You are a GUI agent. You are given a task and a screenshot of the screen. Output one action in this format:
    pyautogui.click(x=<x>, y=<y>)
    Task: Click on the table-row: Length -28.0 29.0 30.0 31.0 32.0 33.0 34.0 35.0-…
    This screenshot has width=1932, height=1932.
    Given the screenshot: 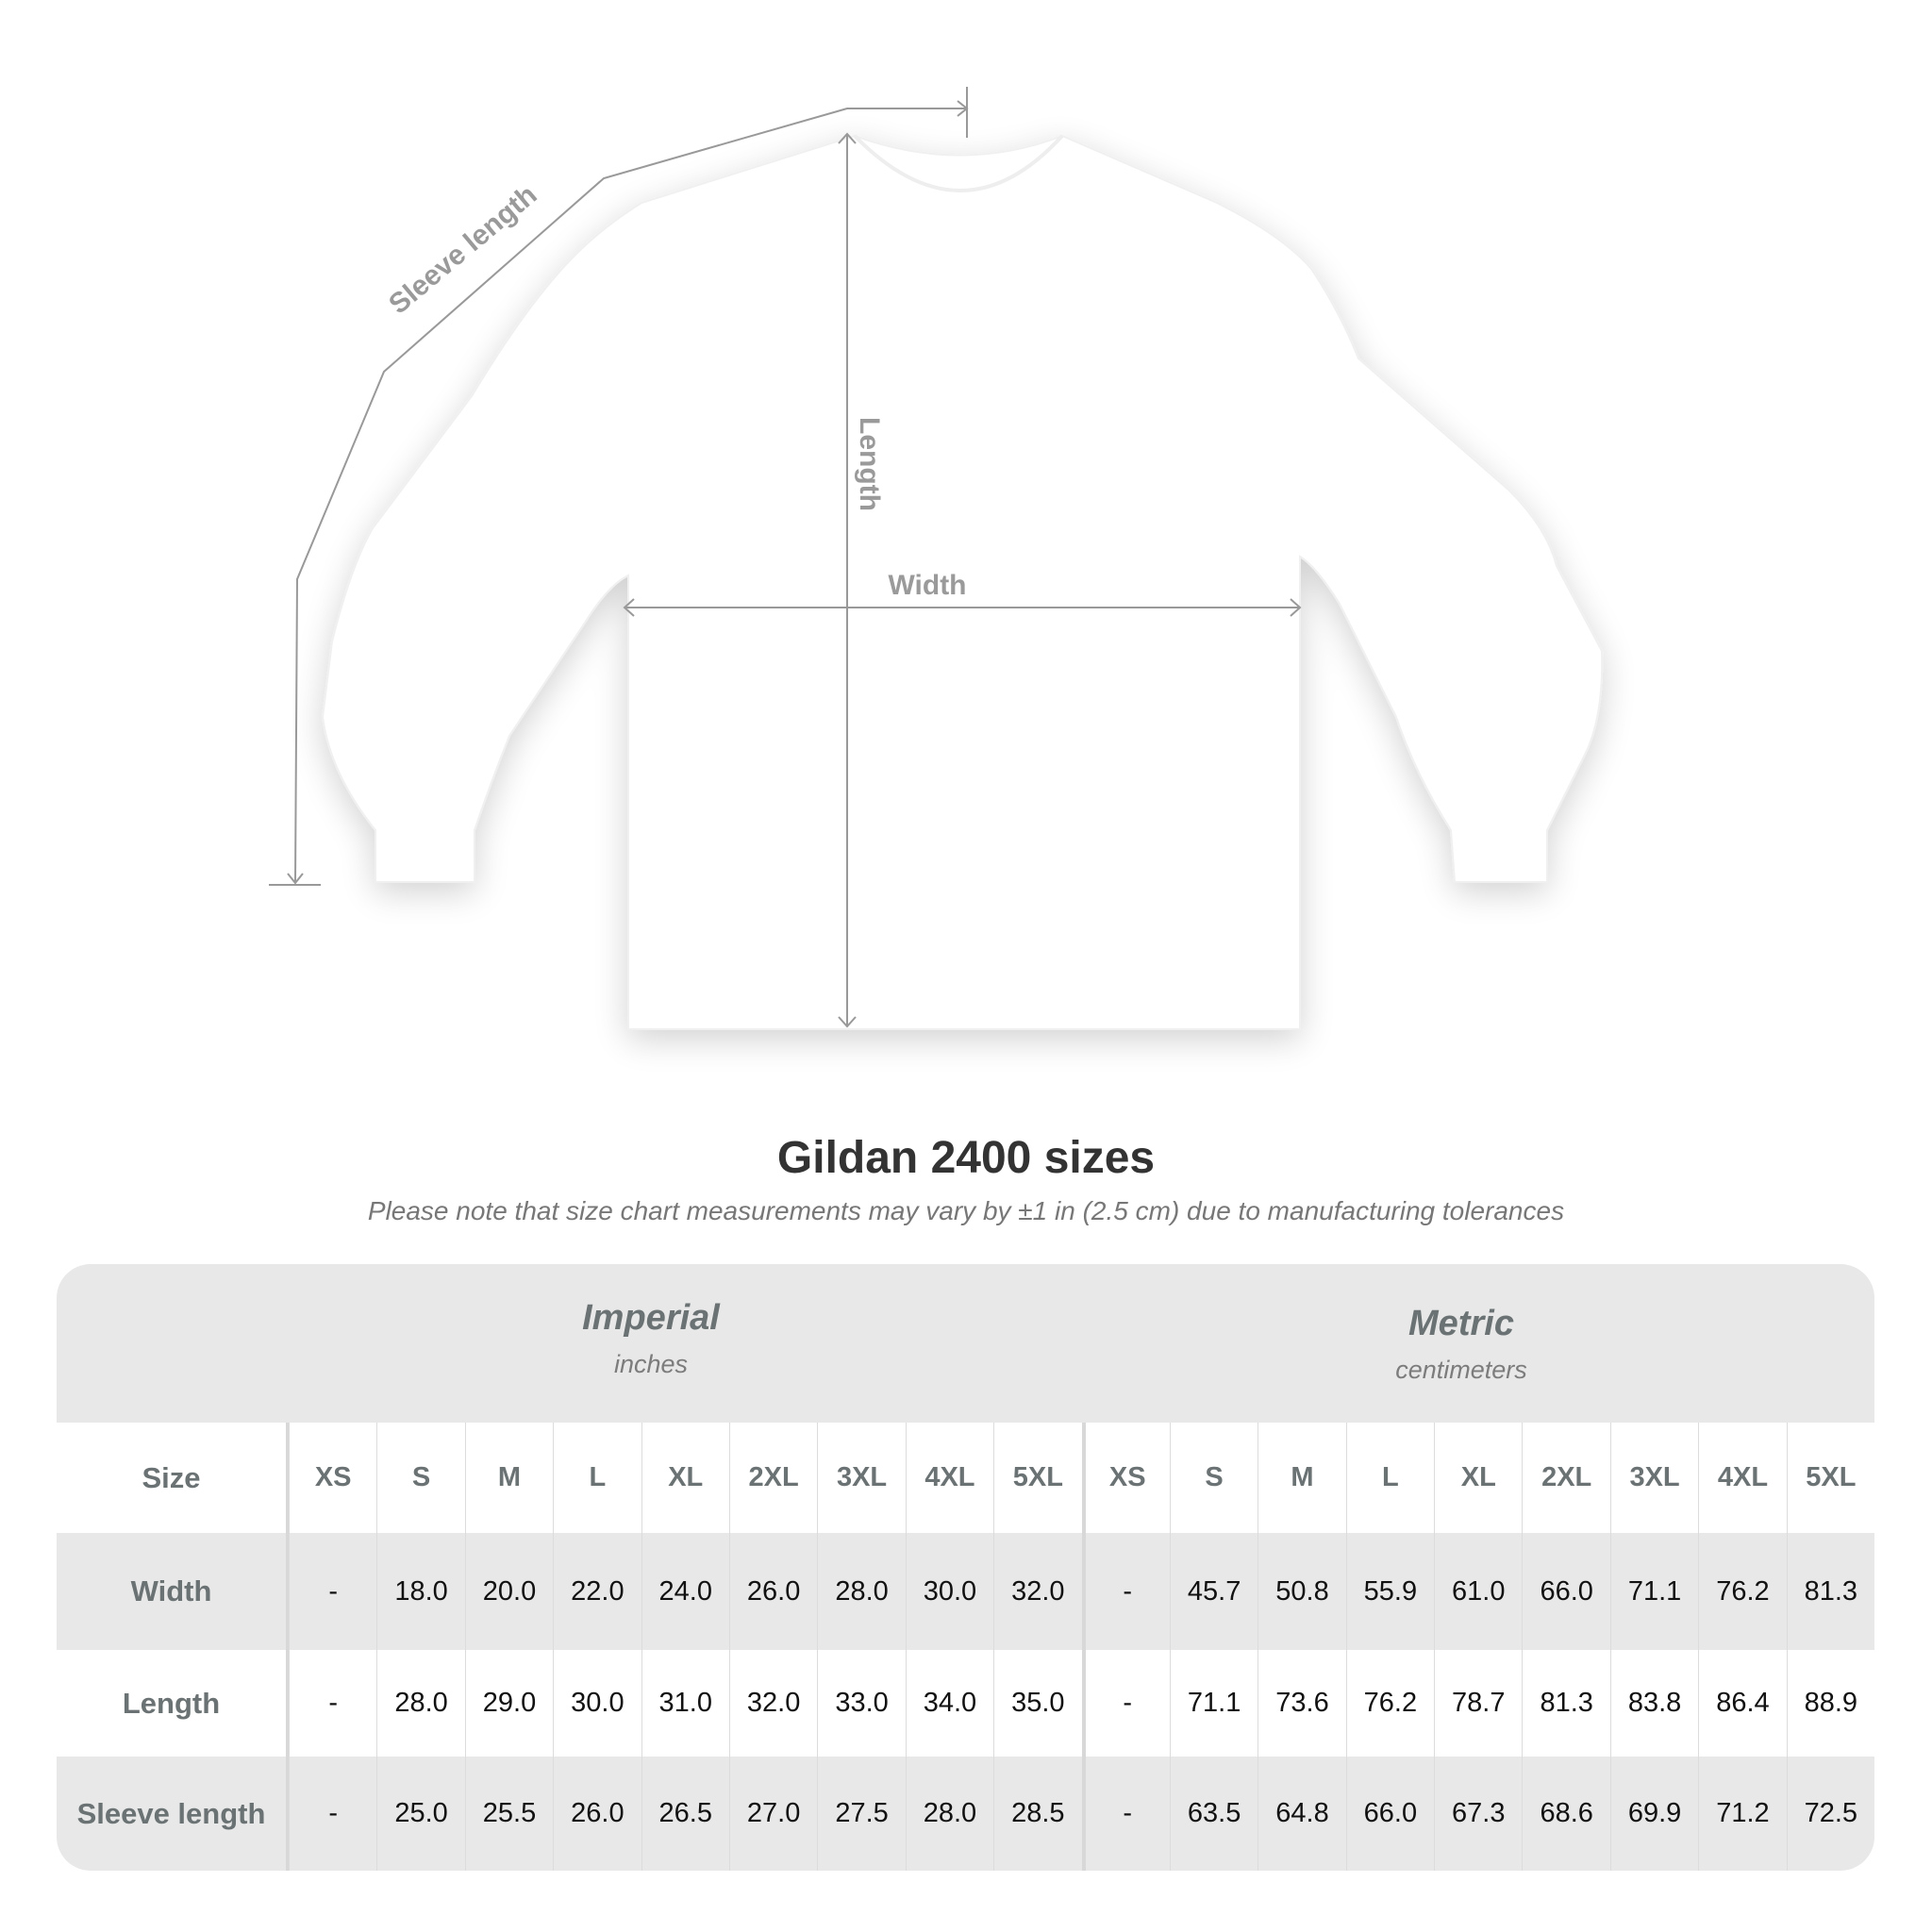 What is the action you would take?
    pyautogui.click(x=965, y=1704)
    